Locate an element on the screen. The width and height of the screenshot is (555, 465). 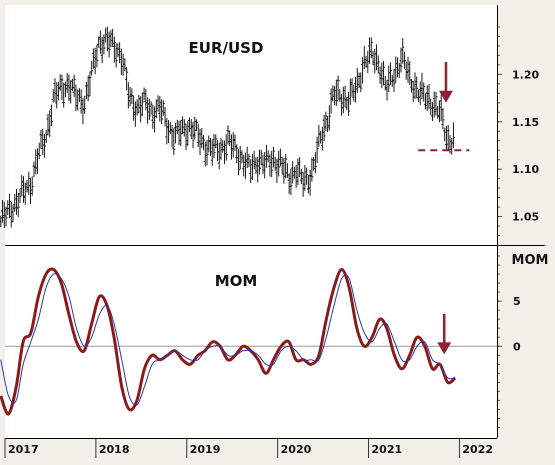
year-label: 2020 is located at coordinates (296, 449).